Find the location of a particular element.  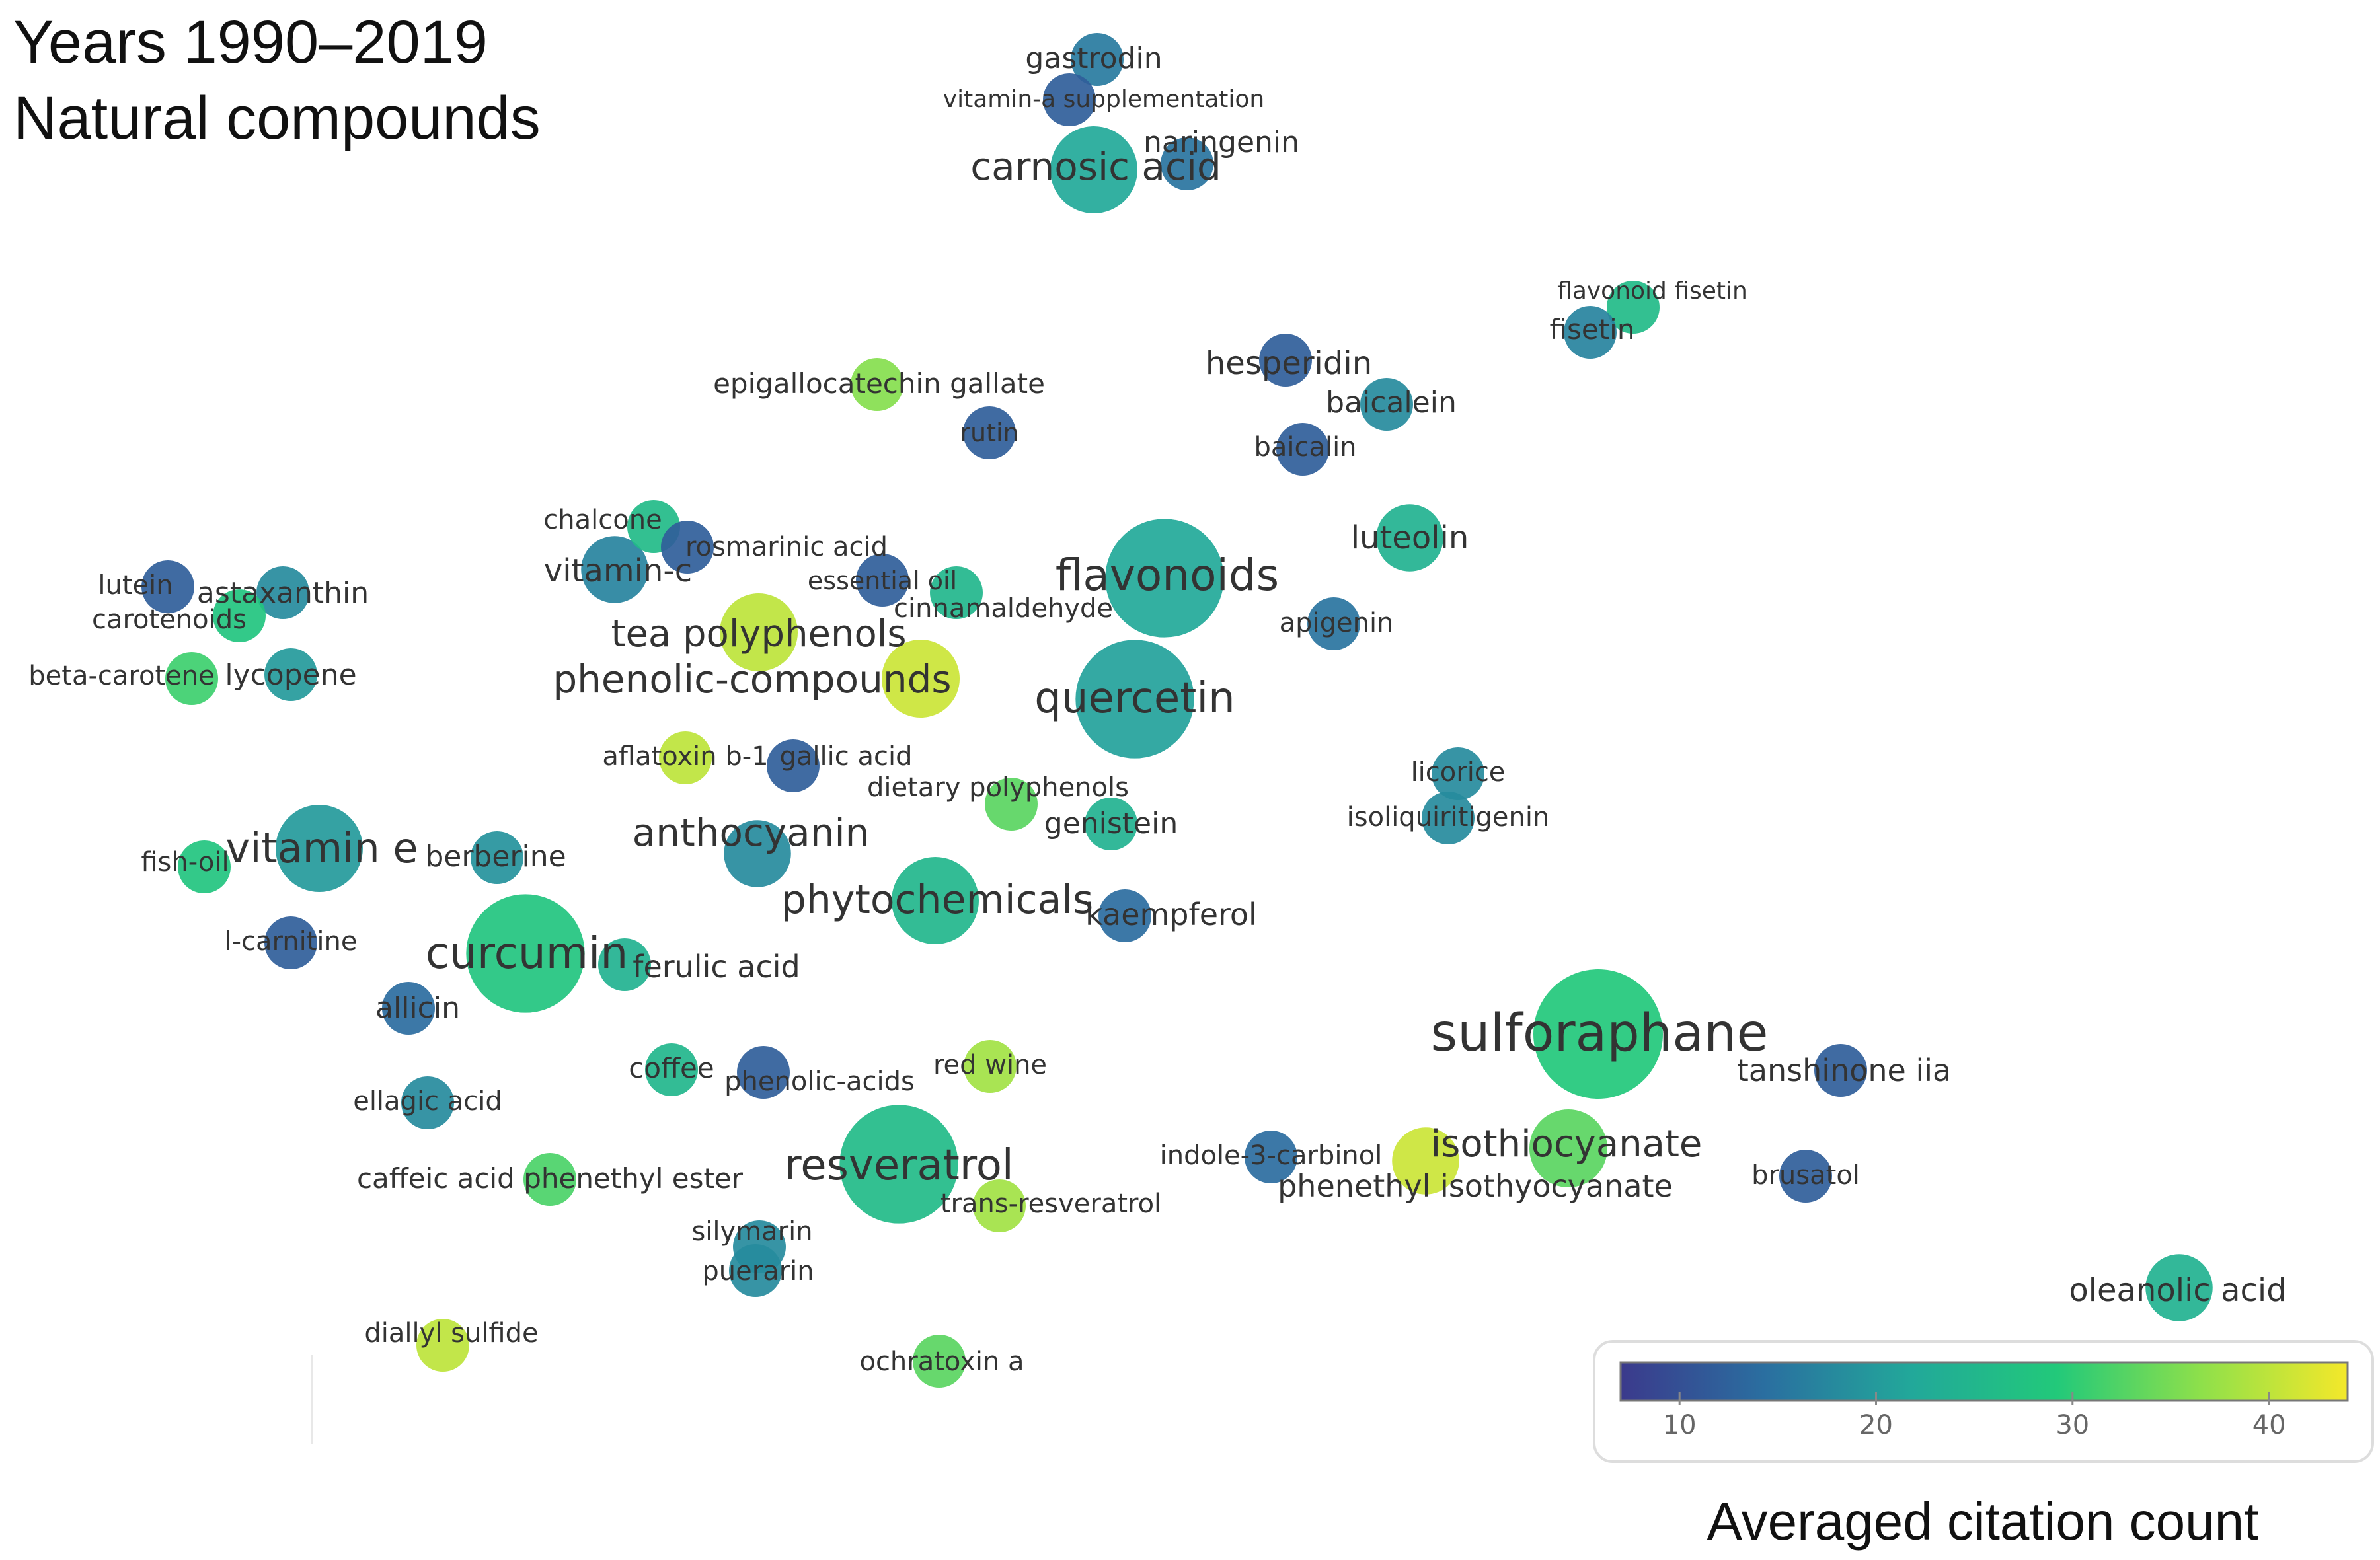

node-sulforaphane is located at coordinates (1598, 1034).